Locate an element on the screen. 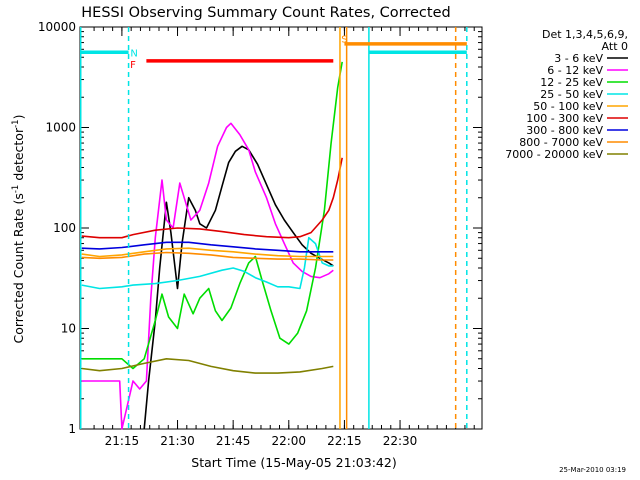  legend-label-1: 6 - 12 keV is located at coordinates (575, 70).